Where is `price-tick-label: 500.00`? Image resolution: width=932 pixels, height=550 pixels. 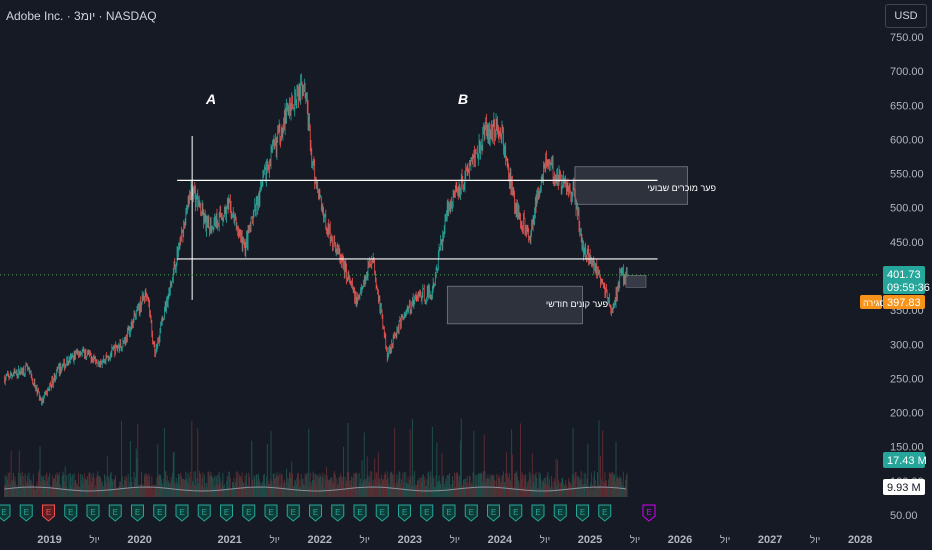 price-tick-label: 500.00 is located at coordinates (907, 209).